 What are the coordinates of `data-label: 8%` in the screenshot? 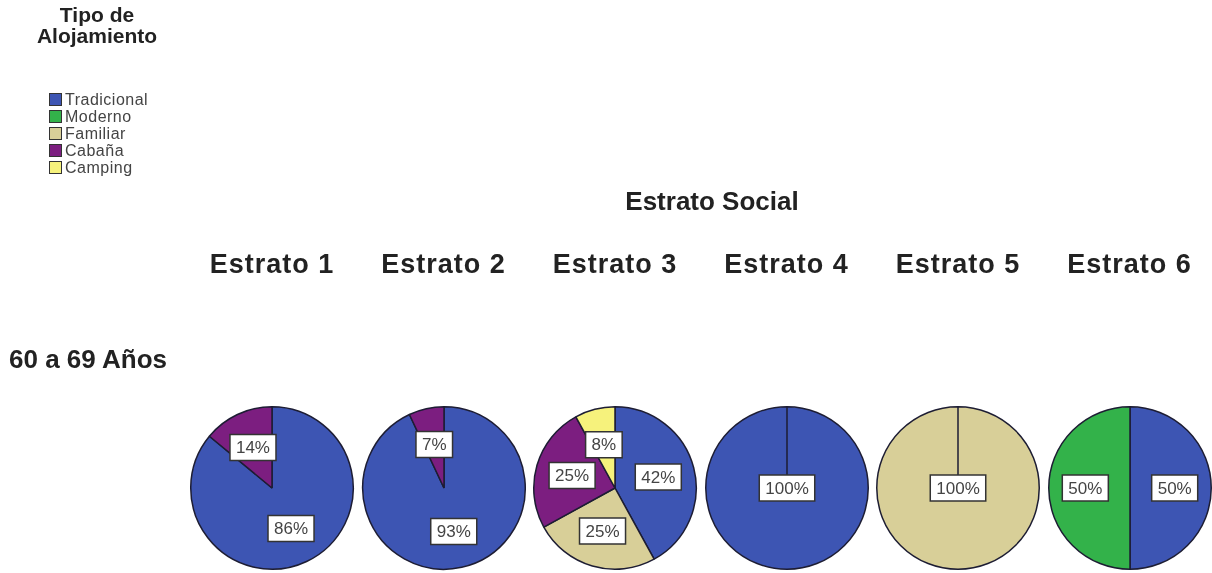 It's located at (604, 445).